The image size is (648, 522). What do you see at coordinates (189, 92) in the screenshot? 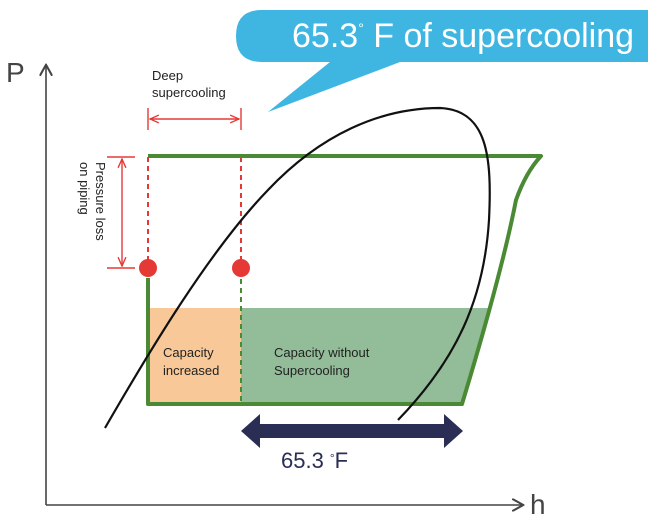
I see `deep-supercooling-line2: supercooling` at bounding box center [189, 92].